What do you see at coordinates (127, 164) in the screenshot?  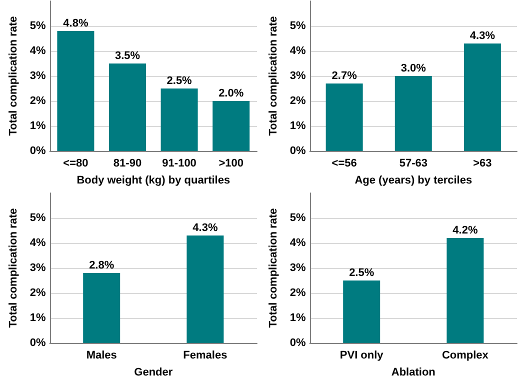 I see `x-tick-label: 81-90` at bounding box center [127, 164].